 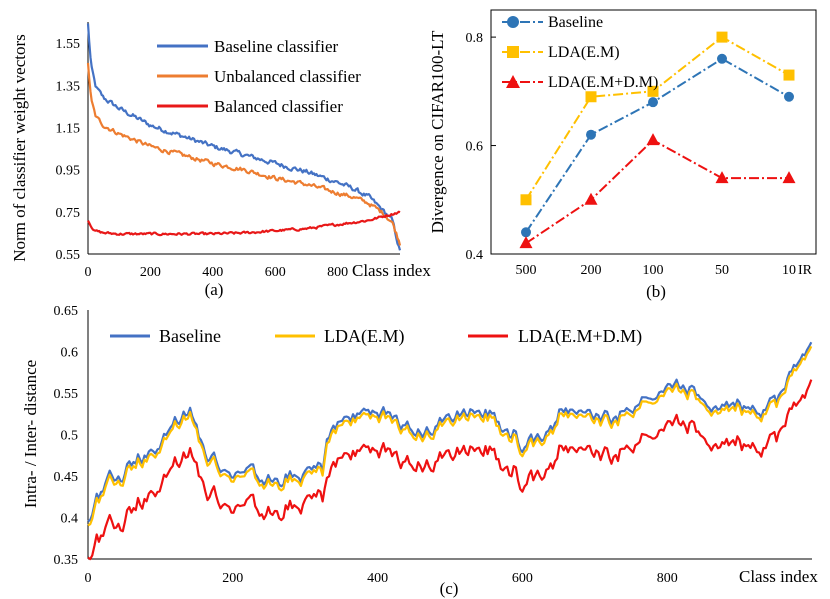 What do you see at coordinates (667, 578) in the screenshot?
I see `panel-c-x-tick-label: 800` at bounding box center [667, 578].